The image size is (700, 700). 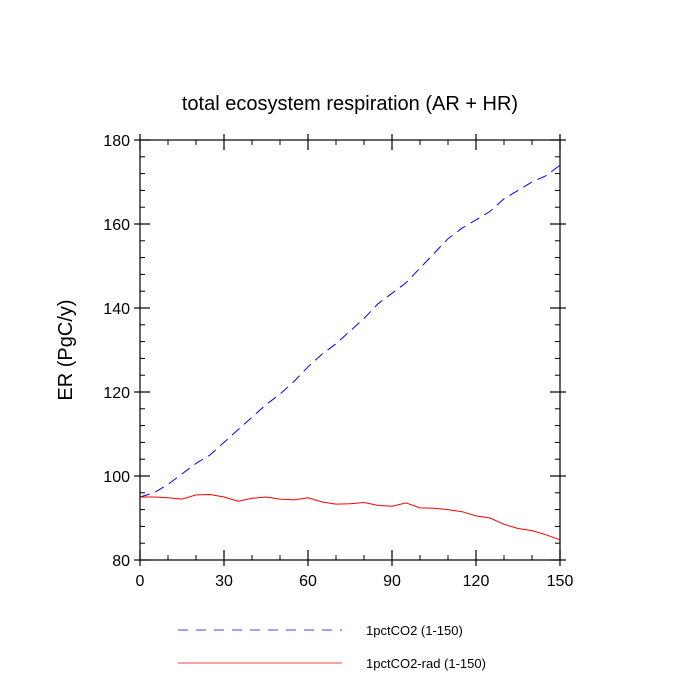 What do you see at coordinates (414, 630) in the screenshot?
I see `legend-label-1: 1pctCO2 (1-150)` at bounding box center [414, 630].